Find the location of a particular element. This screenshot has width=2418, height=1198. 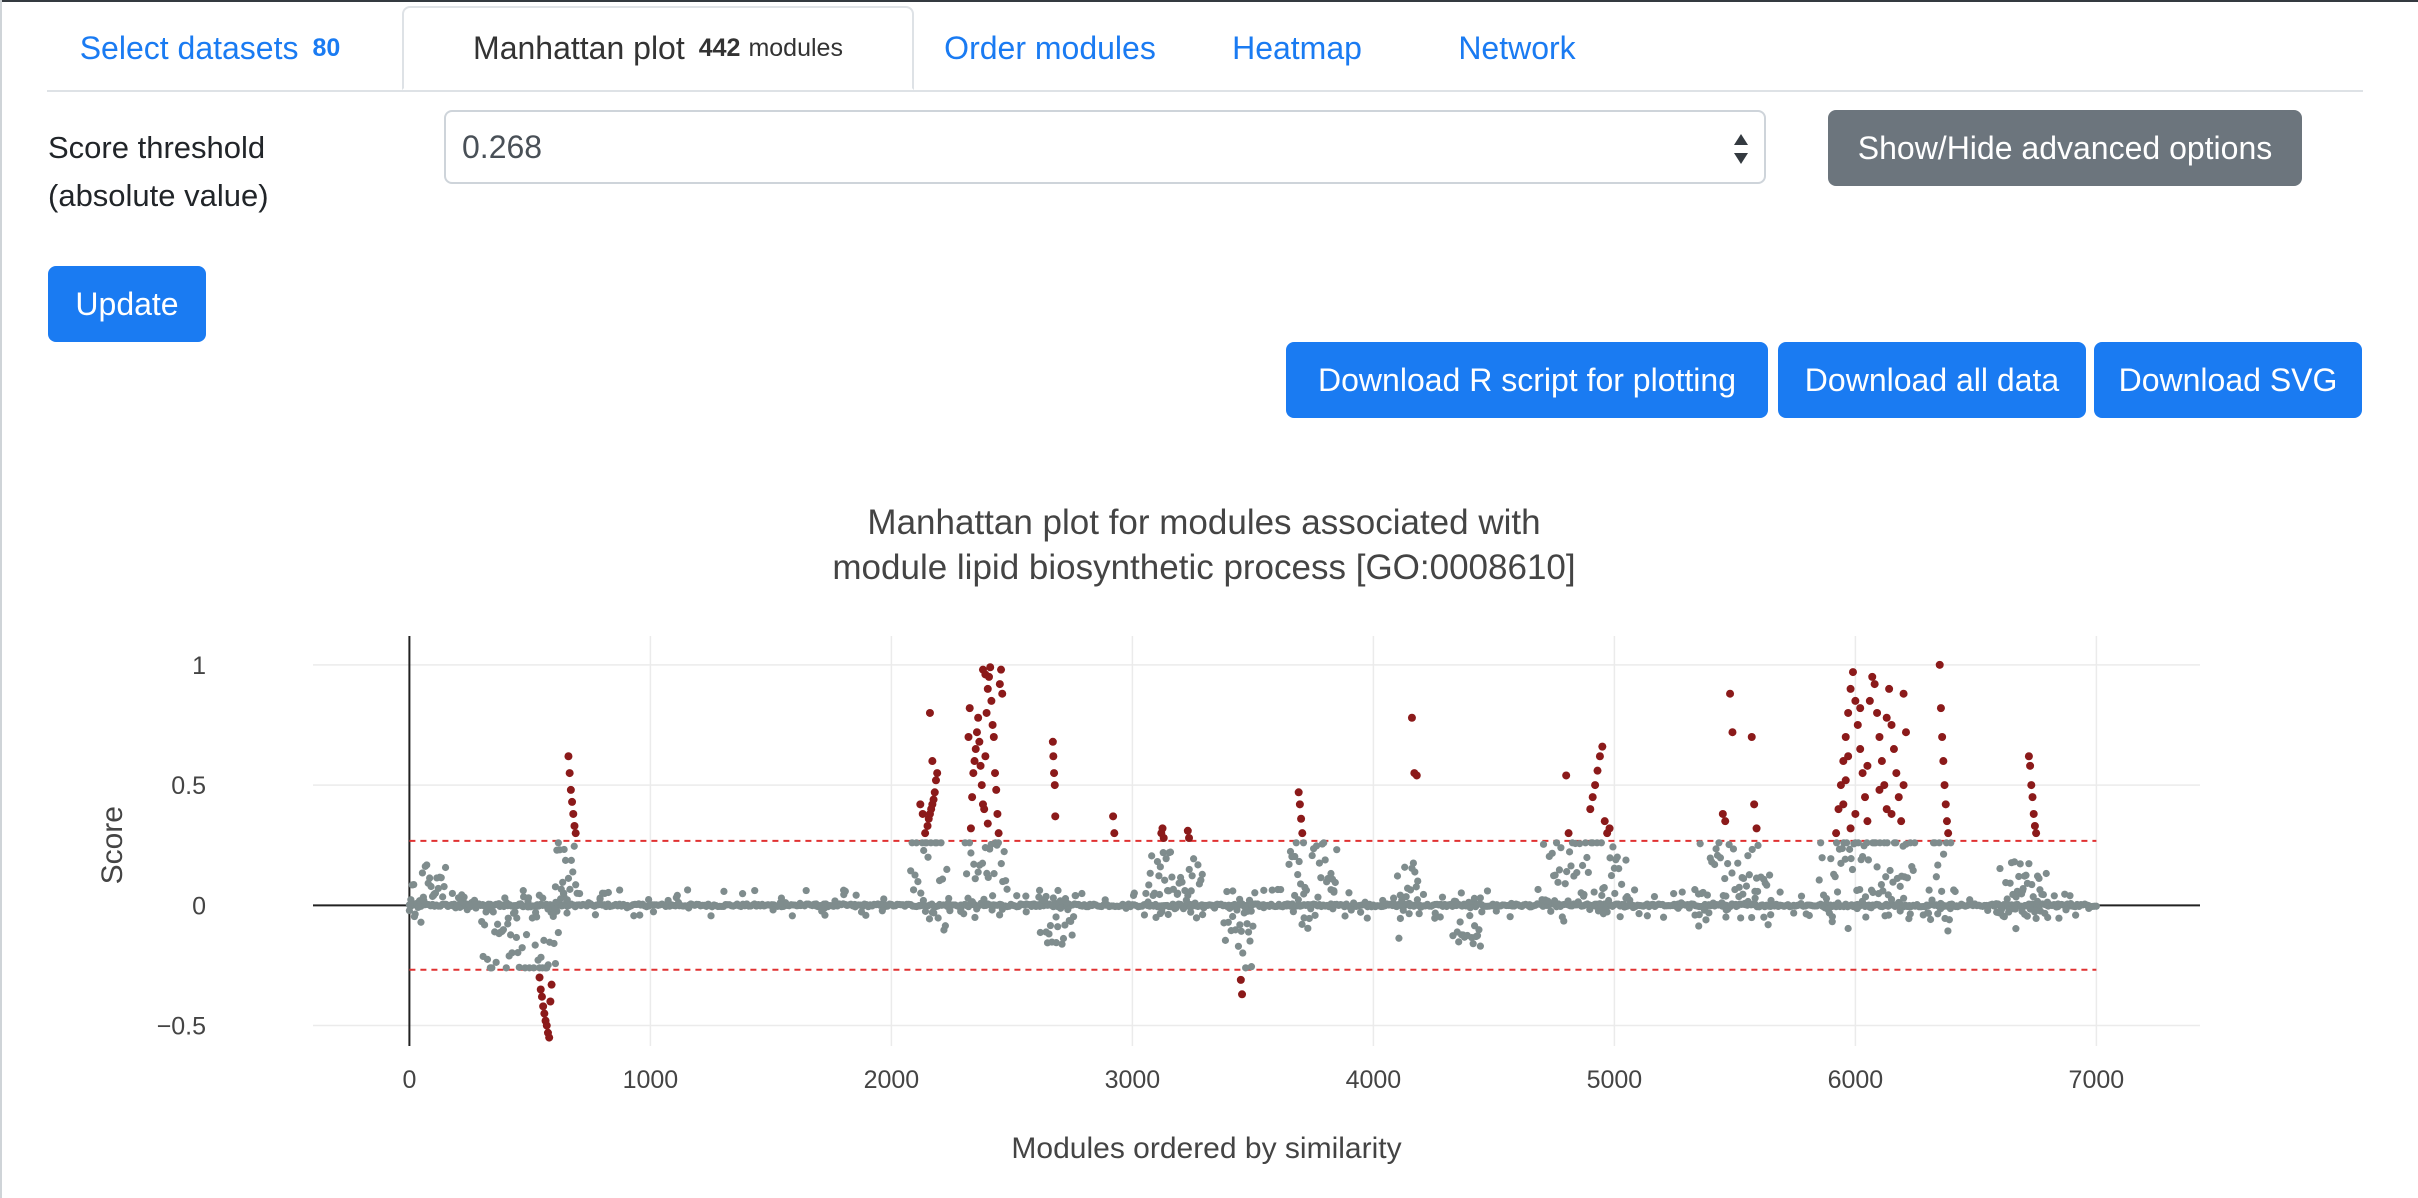

datasets-count-badge: 80 is located at coordinates (326, 47).